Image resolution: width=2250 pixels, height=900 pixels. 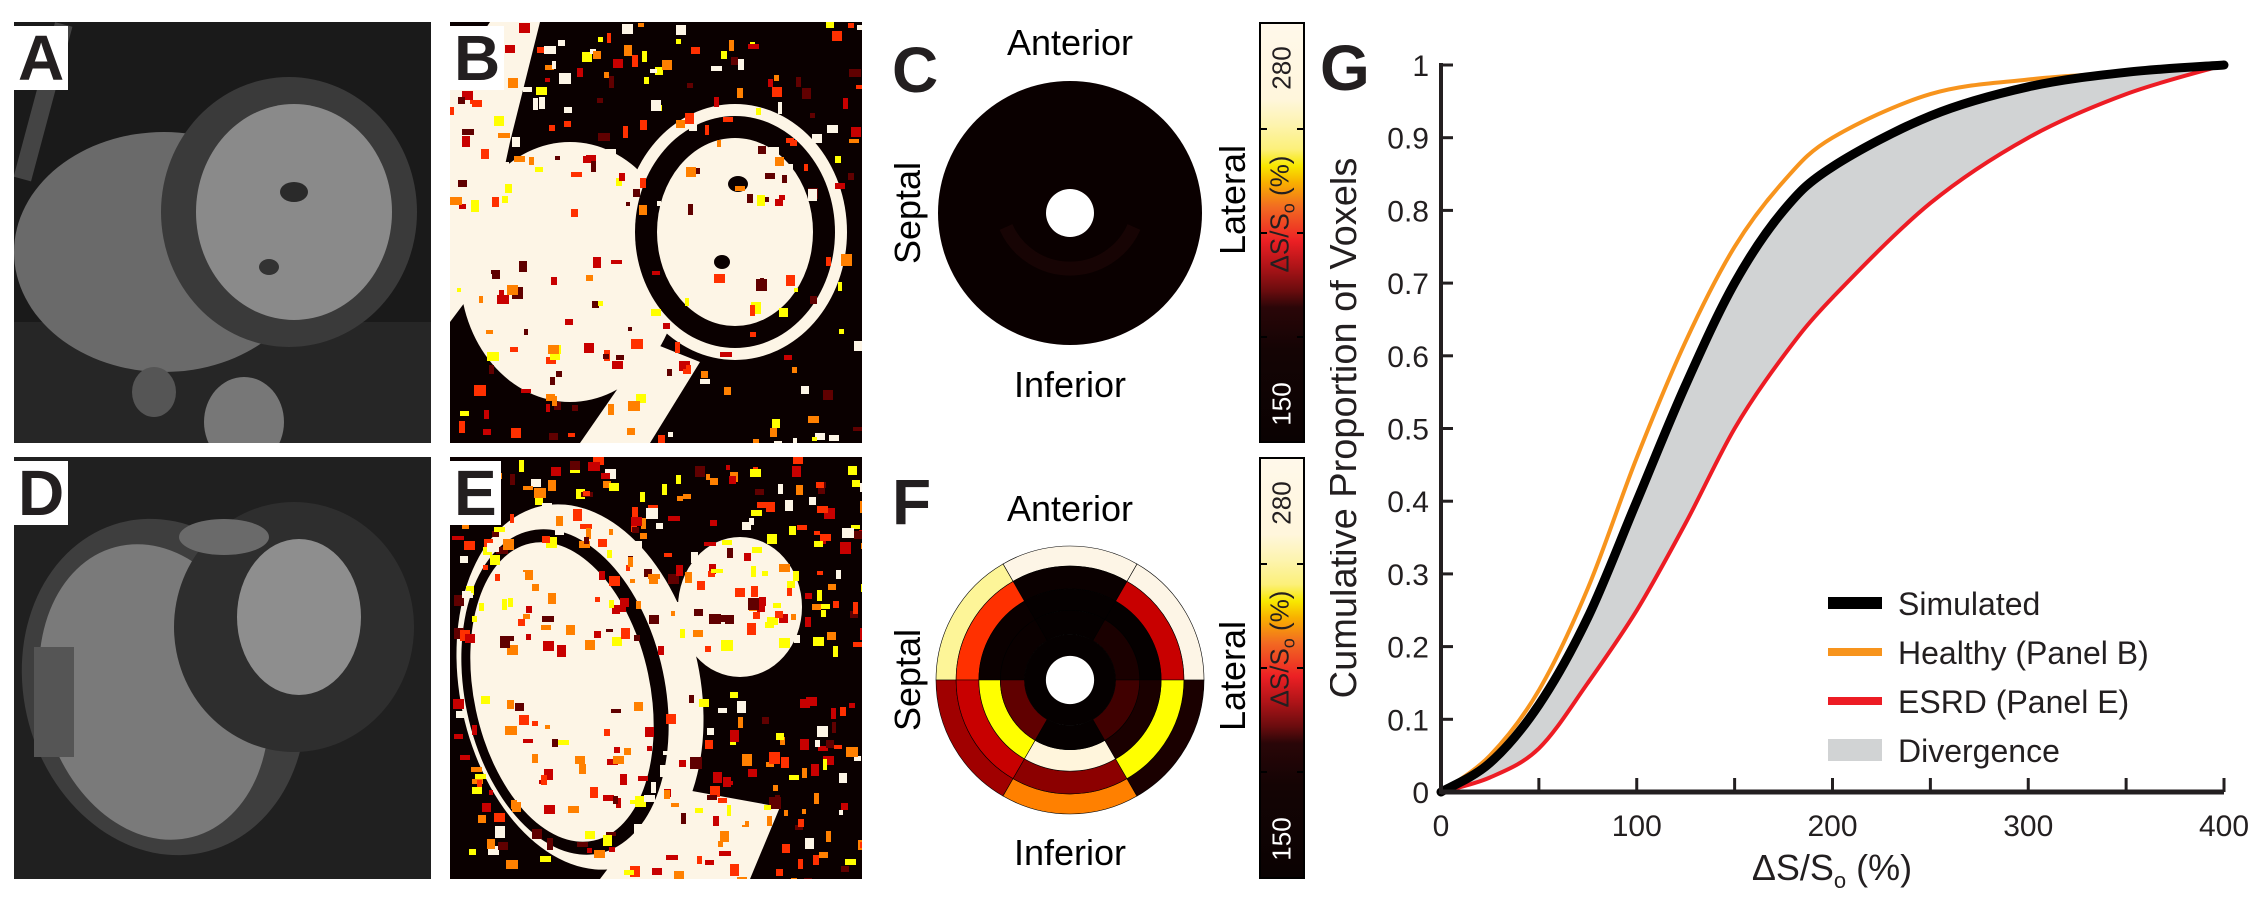 I want to click on panel-letter-c: C, so click(x=915, y=70).